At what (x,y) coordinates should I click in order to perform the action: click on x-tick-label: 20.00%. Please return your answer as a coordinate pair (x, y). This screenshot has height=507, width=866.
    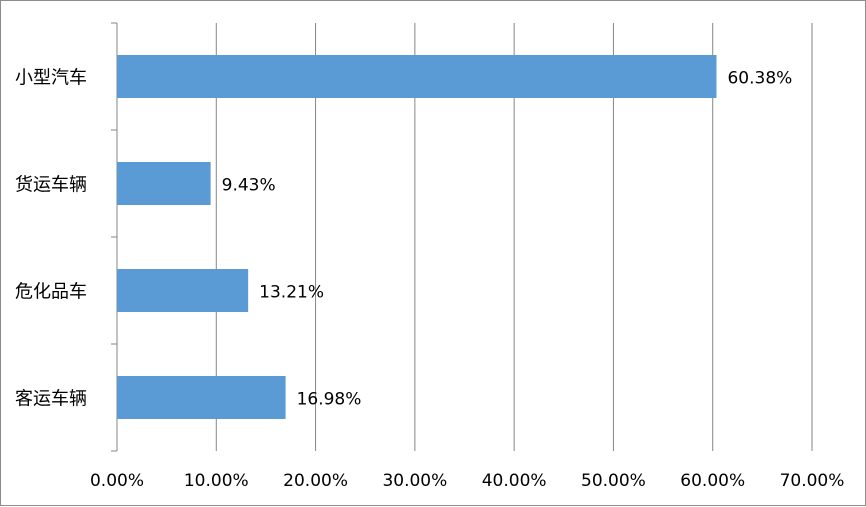
    Looking at the image, I should click on (315, 481).